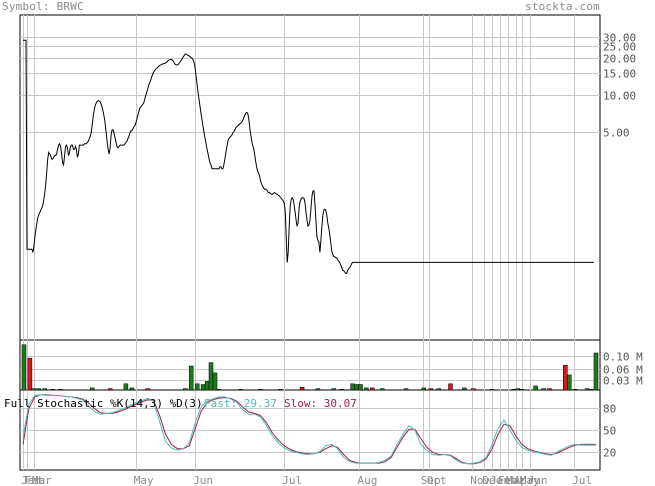 The height and width of the screenshot is (486, 655). Describe the element at coordinates (609, 409) in the screenshot. I see `stoch-tick-label: 80` at that location.